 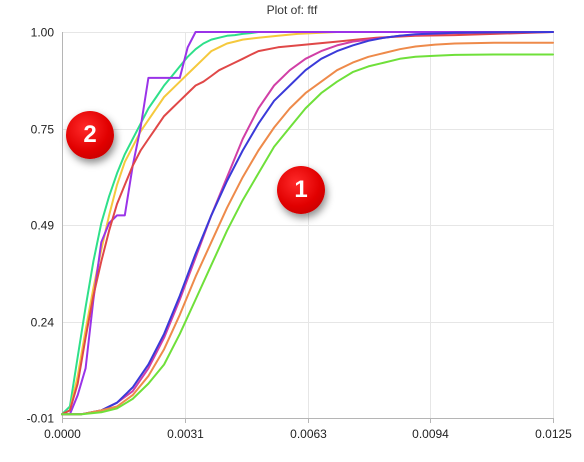 What do you see at coordinates (553, 434) in the screenshot?
I see `x-tick-label: 0.0125` at bounding box center [553, 434].